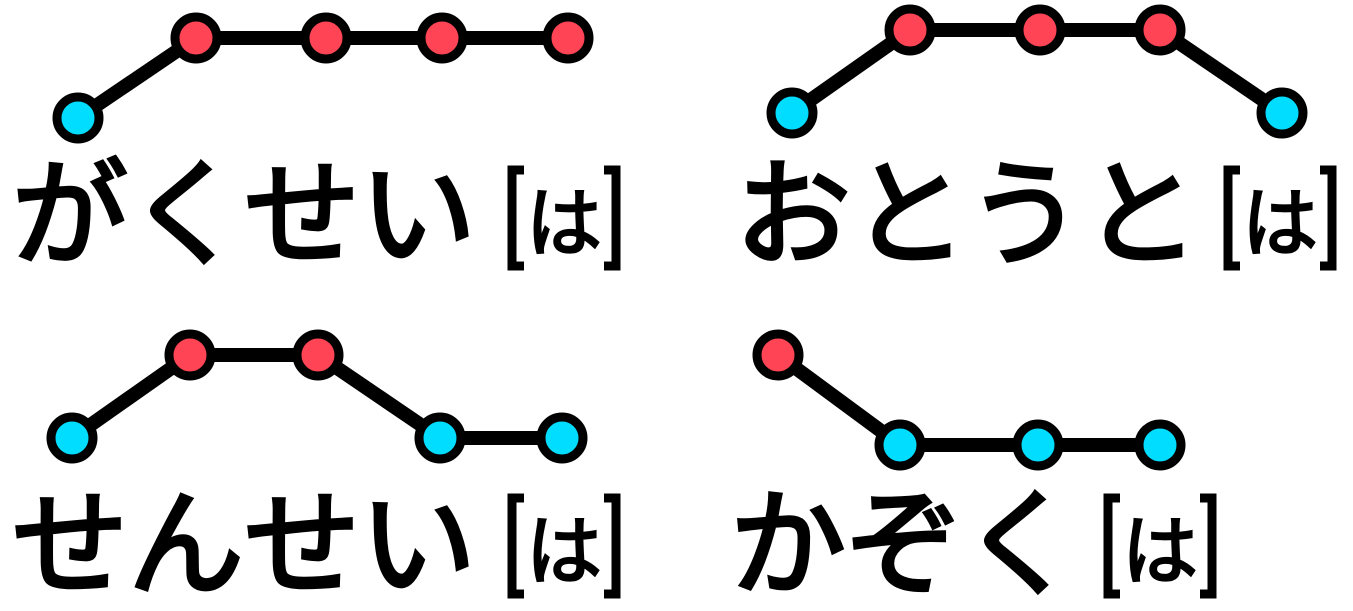 The height and width of the screenshot is (611, 1353). What do you see at coordinates (323, 78) in the screenshot?
I see `pitch-line-gakusei` at bounding box center [323, 78].